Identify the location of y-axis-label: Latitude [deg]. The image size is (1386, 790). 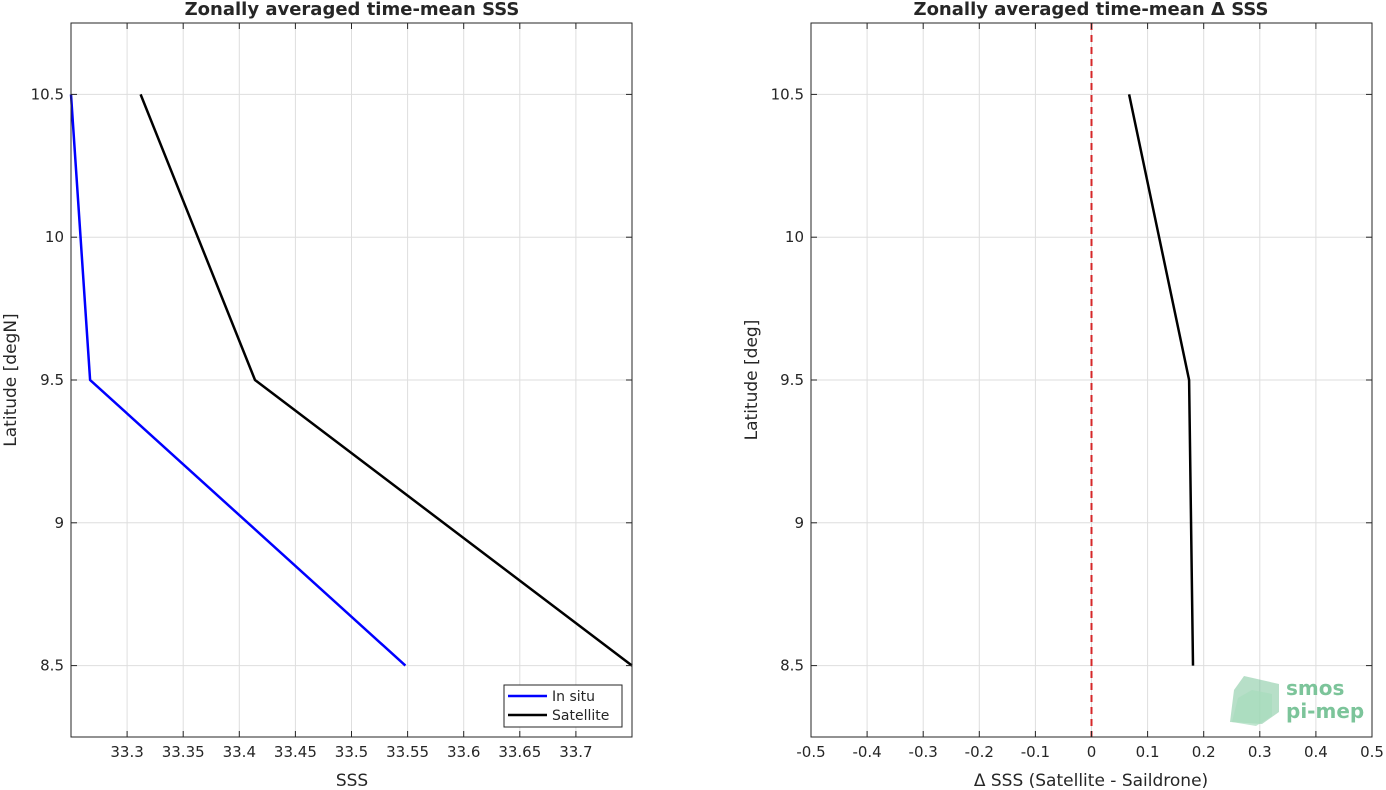
(752, 380).